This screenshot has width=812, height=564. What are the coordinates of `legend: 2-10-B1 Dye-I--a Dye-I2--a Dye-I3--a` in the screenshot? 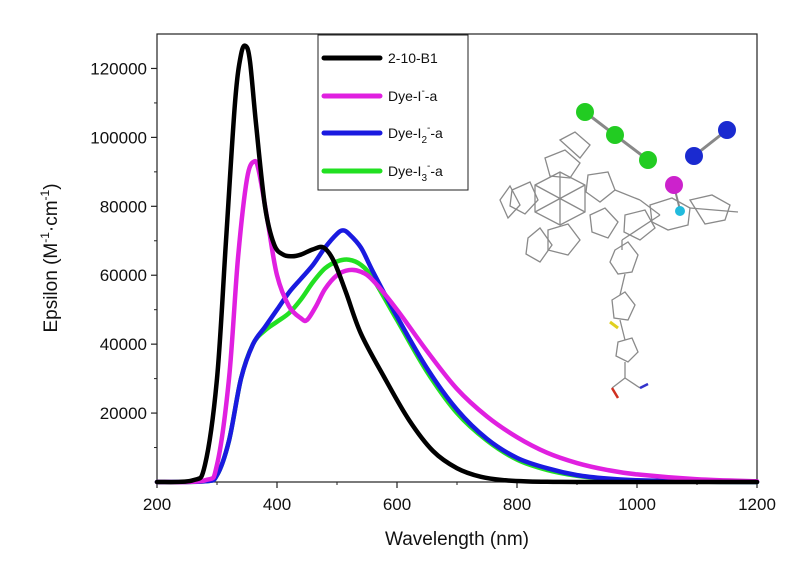 It's located at (393, 112).